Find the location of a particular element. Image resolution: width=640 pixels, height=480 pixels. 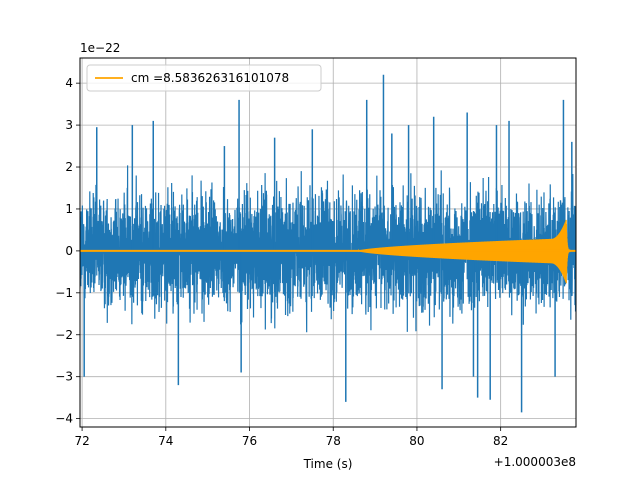

x-tick-label: 72 is located at coordinates (81, 441).